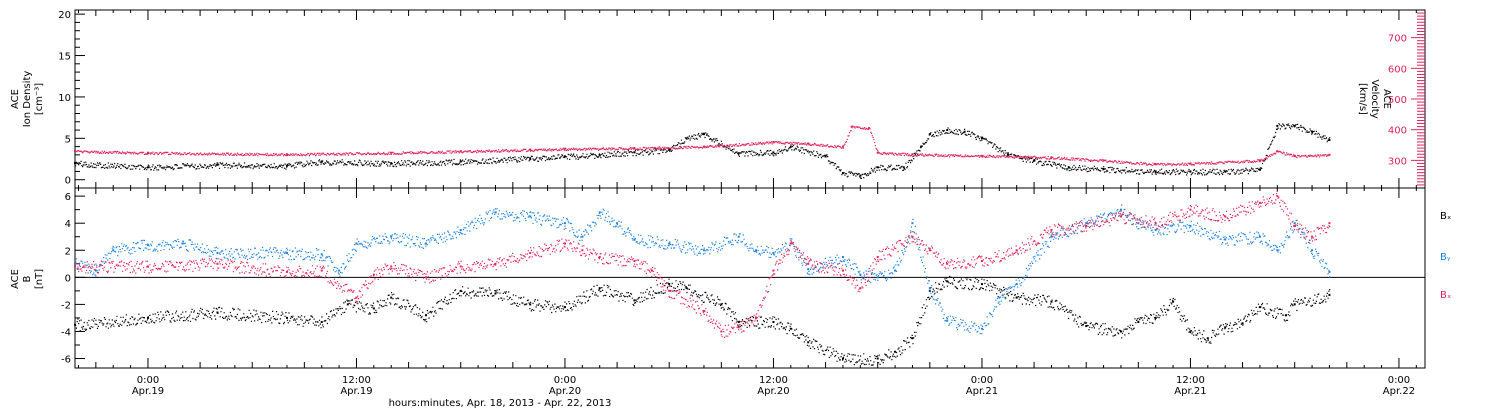 This screenshot has height=410, width=1500. Describe the element at coordinates (1397, 100) in the screenshot. I see `velocity-tick-label: 500` at that location.